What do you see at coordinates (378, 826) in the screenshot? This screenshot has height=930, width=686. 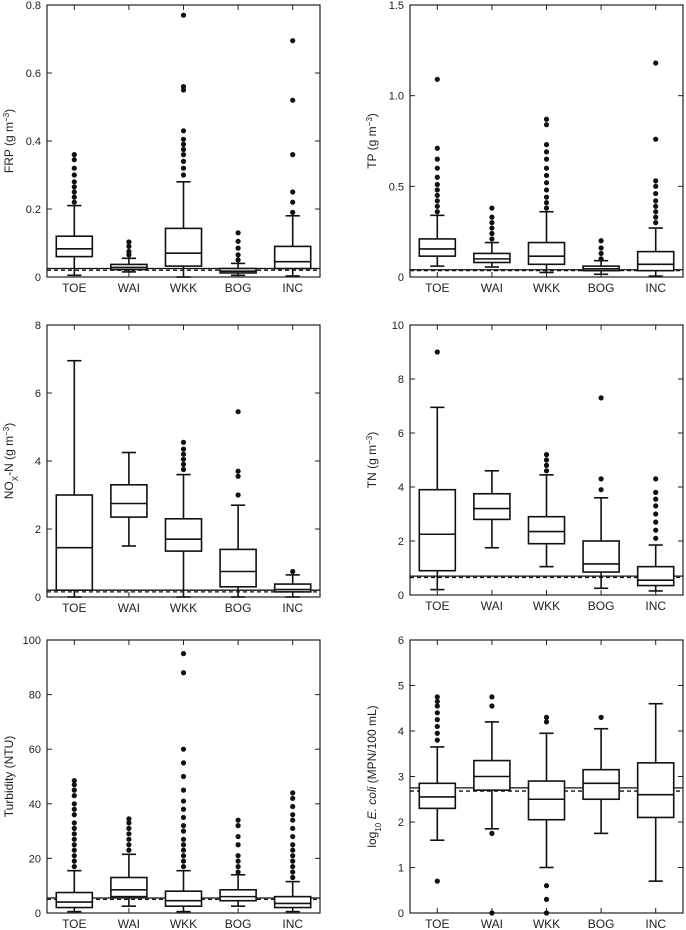 I see `y-axis-label-part: 10` at bounding box center [378, 826].